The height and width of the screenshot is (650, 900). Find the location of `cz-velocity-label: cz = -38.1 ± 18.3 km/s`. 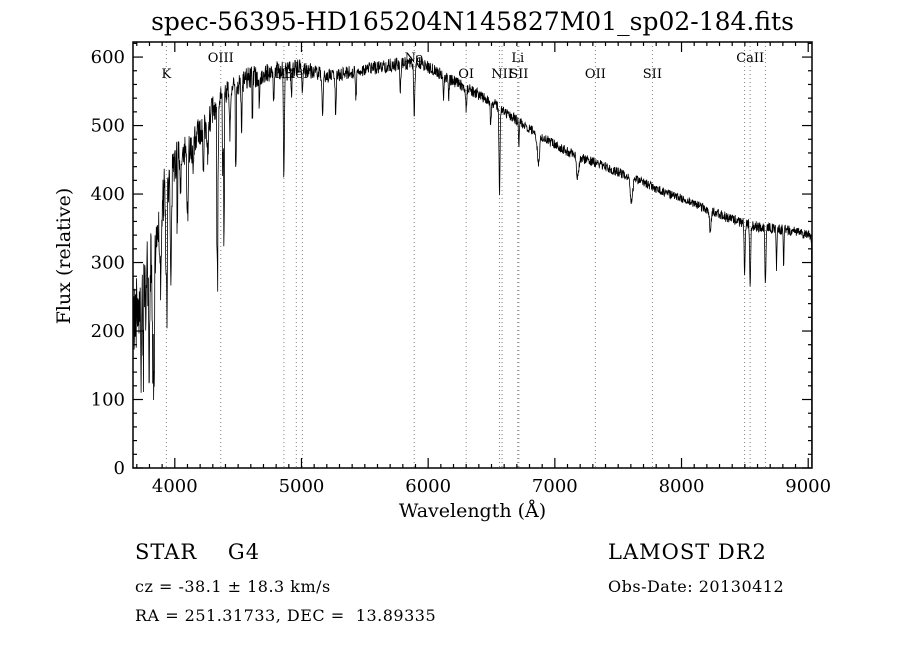

cz-velocity-label: cz = -38.1 ± 18.3 km/s is located at coordinates (233, 586).